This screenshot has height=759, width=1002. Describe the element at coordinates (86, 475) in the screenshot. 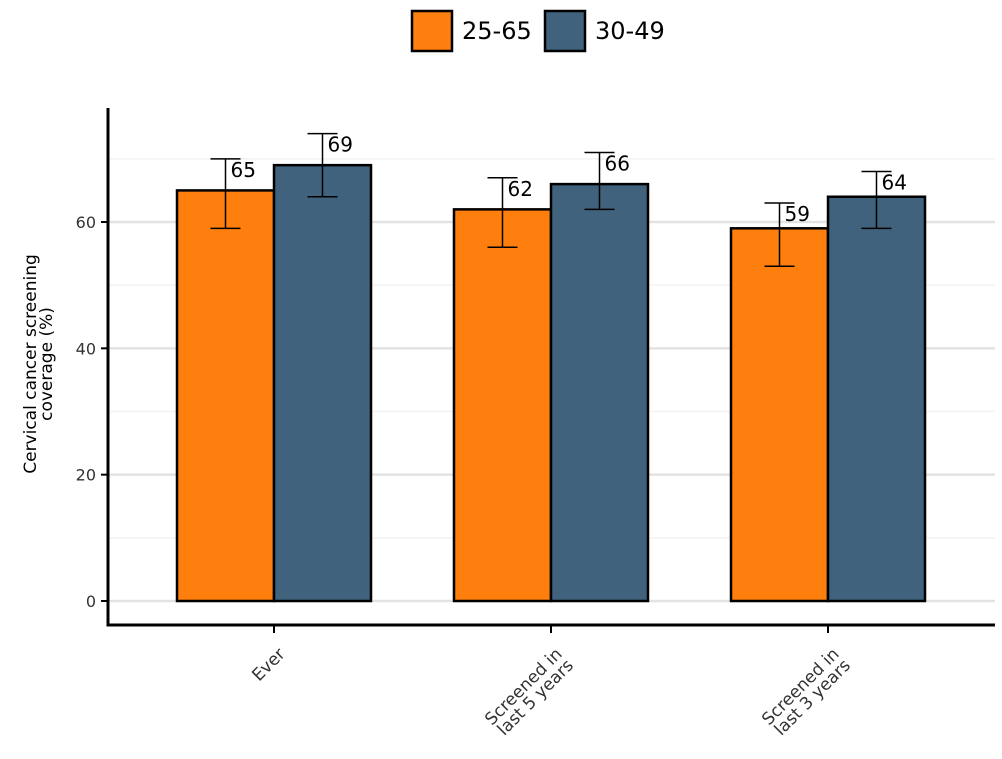

I see `y-tick-label: 20` at that location.